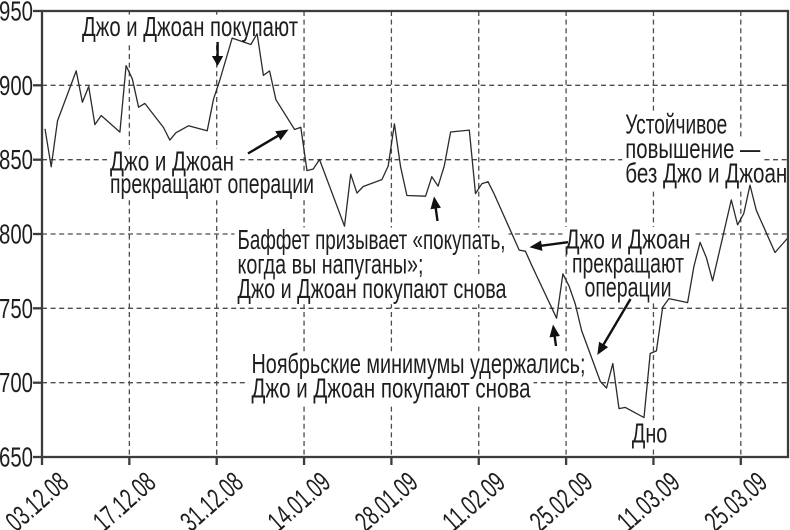 The image size is (790, 530). What do you see at coordinates (16, 13) in the screenshot?
I see `svg-text: 950` at bounding box center [16, 13].